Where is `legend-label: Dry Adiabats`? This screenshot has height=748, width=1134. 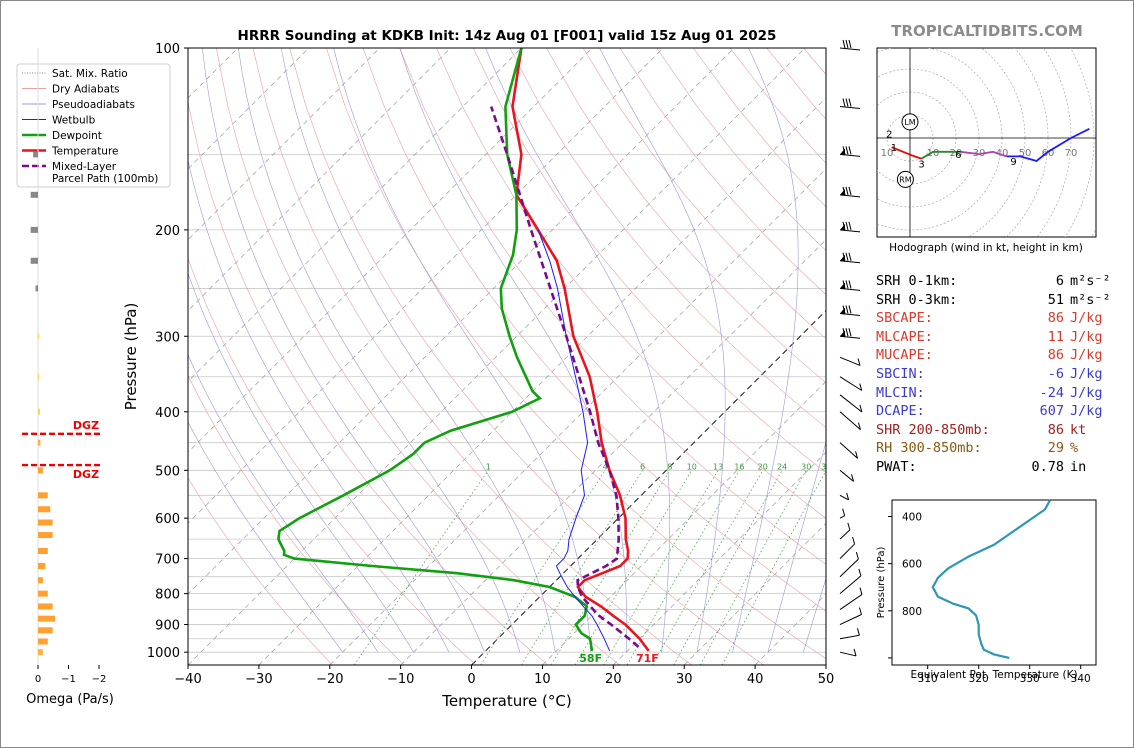 legend-label: Dry Adiabats is located at coordinates (86, 90).